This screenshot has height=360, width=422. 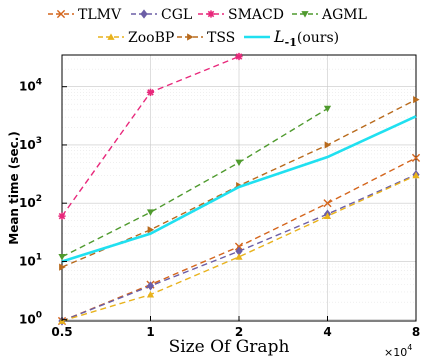 What do you see at coordinates (43, 202) in the screenshot?
I see `y-axis-ticks: 10⁰ 10¹ 10² 10³ 10⁴` at bounding box center [43, 202].